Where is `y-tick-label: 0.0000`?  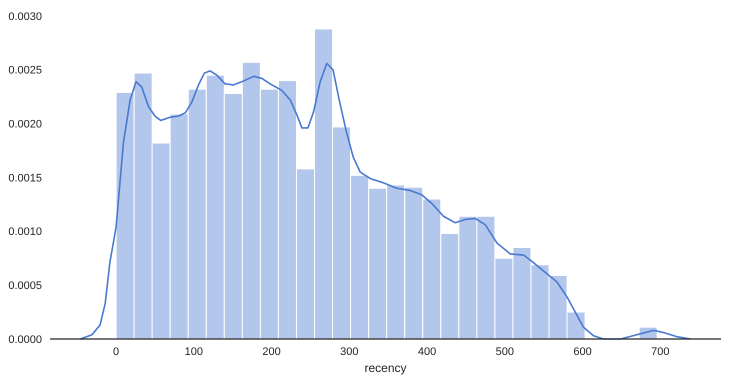
y-tick-label: 0.0000 is located at coordinates (25, 340).